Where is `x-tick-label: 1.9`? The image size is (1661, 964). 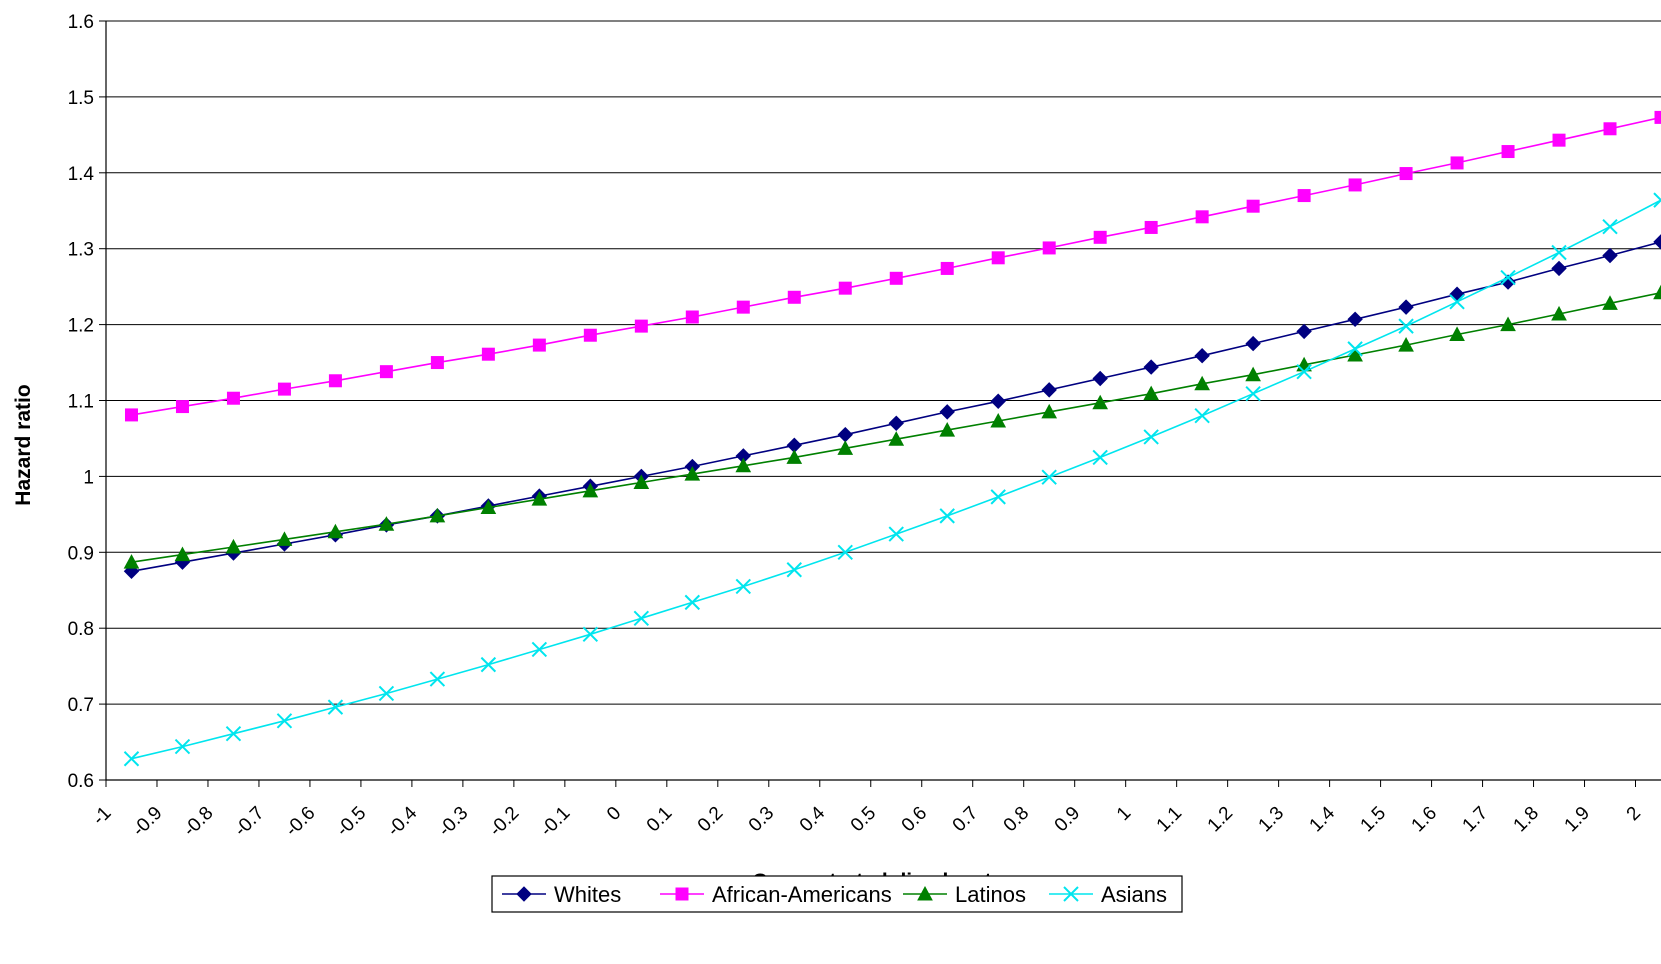 x-tick-label: 1.9 is located at coordinates (1578, 820).